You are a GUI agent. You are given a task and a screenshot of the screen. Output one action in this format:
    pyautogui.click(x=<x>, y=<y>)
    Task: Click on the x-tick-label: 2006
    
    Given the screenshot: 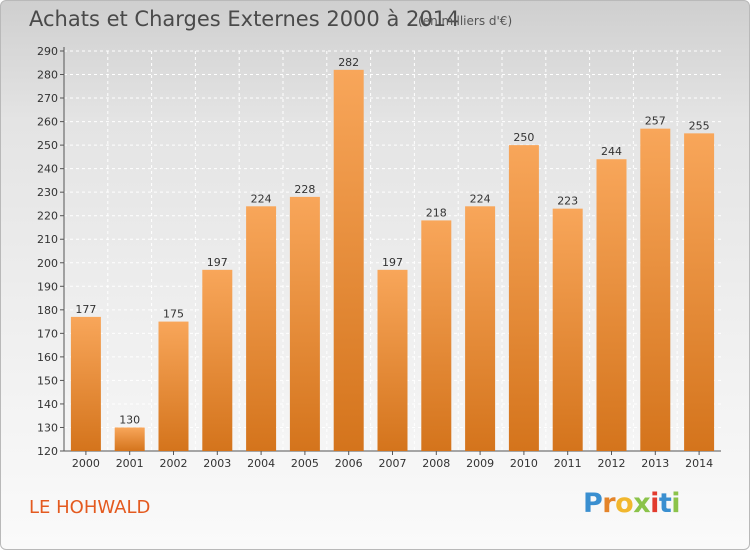 What is the action you would take?
    pyautogui.click(x=349, y=463)
    